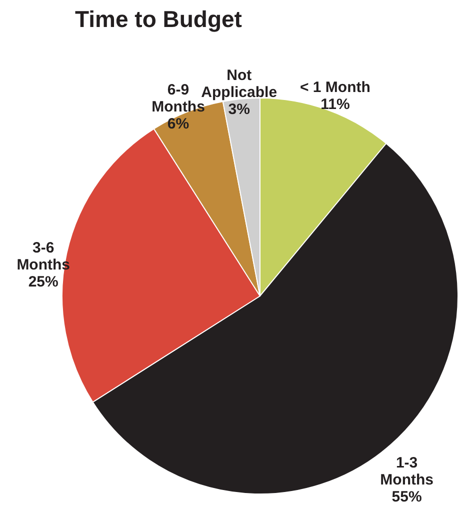 This screenshot has width=466, height=508. I want to click on slice-label: 1-3 Months, so click(407, 471).